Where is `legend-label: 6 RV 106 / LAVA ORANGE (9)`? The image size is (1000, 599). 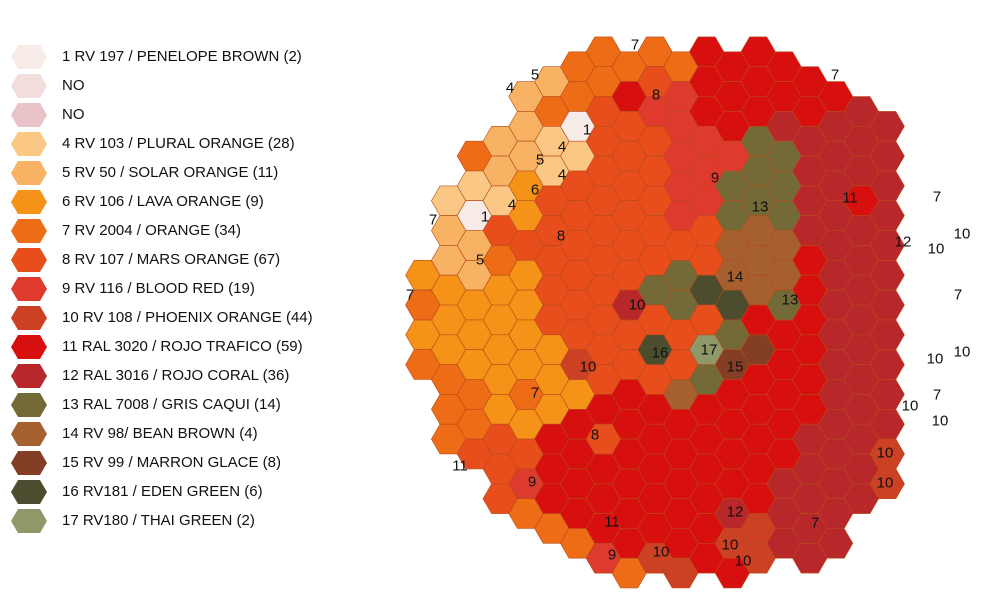
legend-label: 6 RV 106 / LAVA ORANGE (9) is located at coordinates (163, 201).